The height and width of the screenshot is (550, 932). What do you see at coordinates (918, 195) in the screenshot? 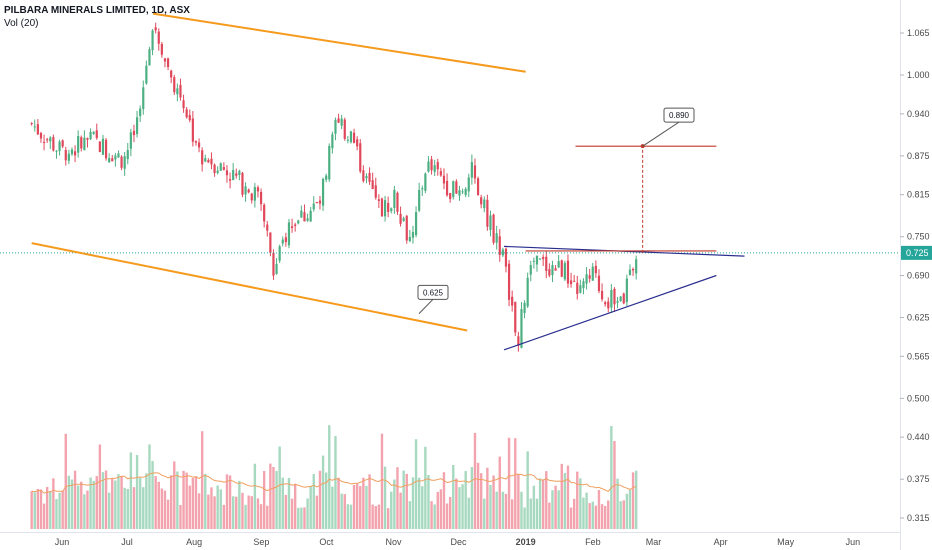
I see `price-tick-label: 0.815` at bounding box center [918, 195].